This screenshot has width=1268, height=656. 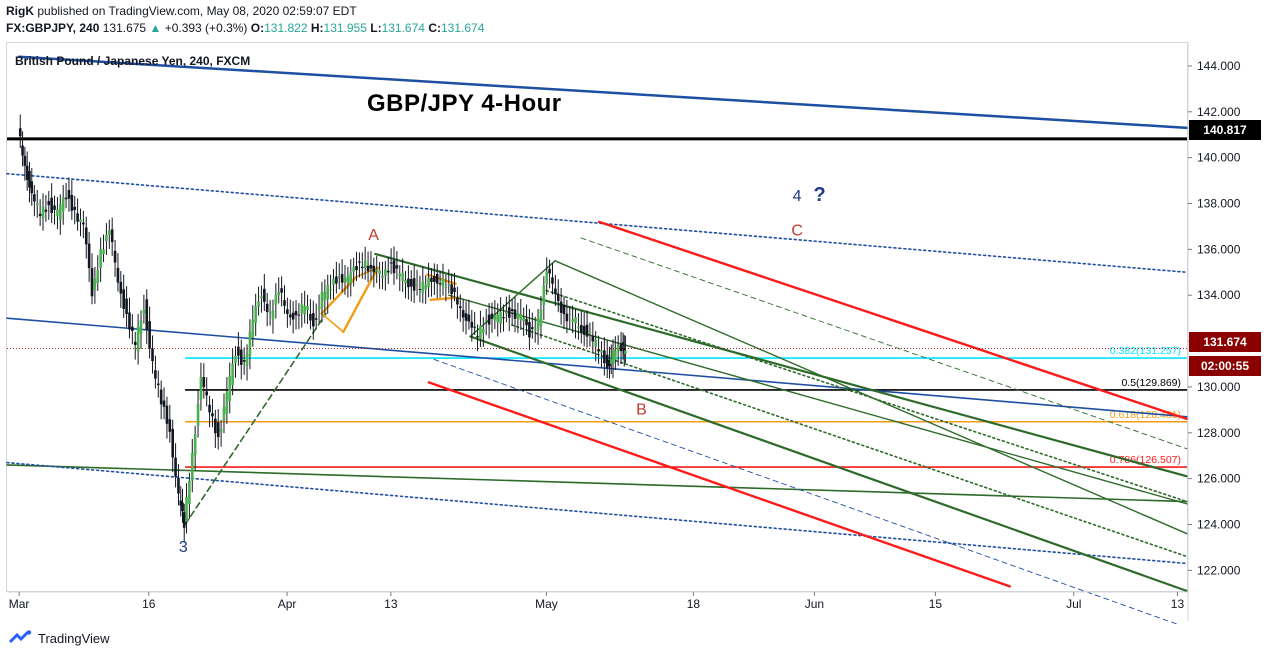 What do you see at coordinates (287, 604) in the screenshot?
I see `time-tick-label: Apr` at bounding box center [287, 604].